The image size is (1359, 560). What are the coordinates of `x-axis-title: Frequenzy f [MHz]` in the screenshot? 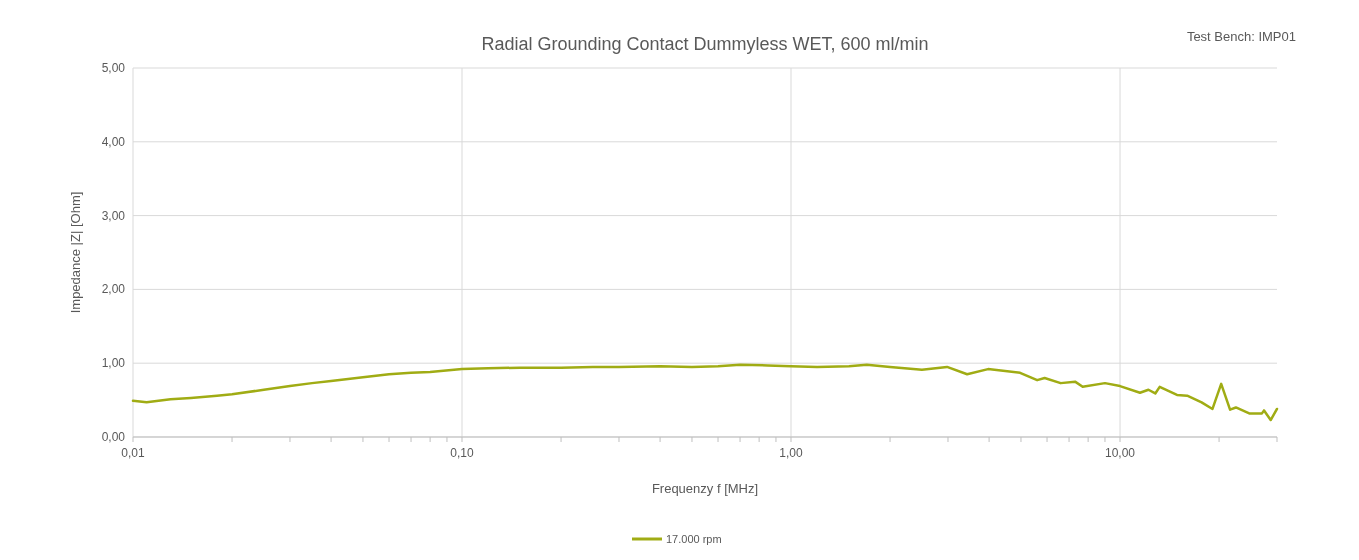 It's located at (705, 488).